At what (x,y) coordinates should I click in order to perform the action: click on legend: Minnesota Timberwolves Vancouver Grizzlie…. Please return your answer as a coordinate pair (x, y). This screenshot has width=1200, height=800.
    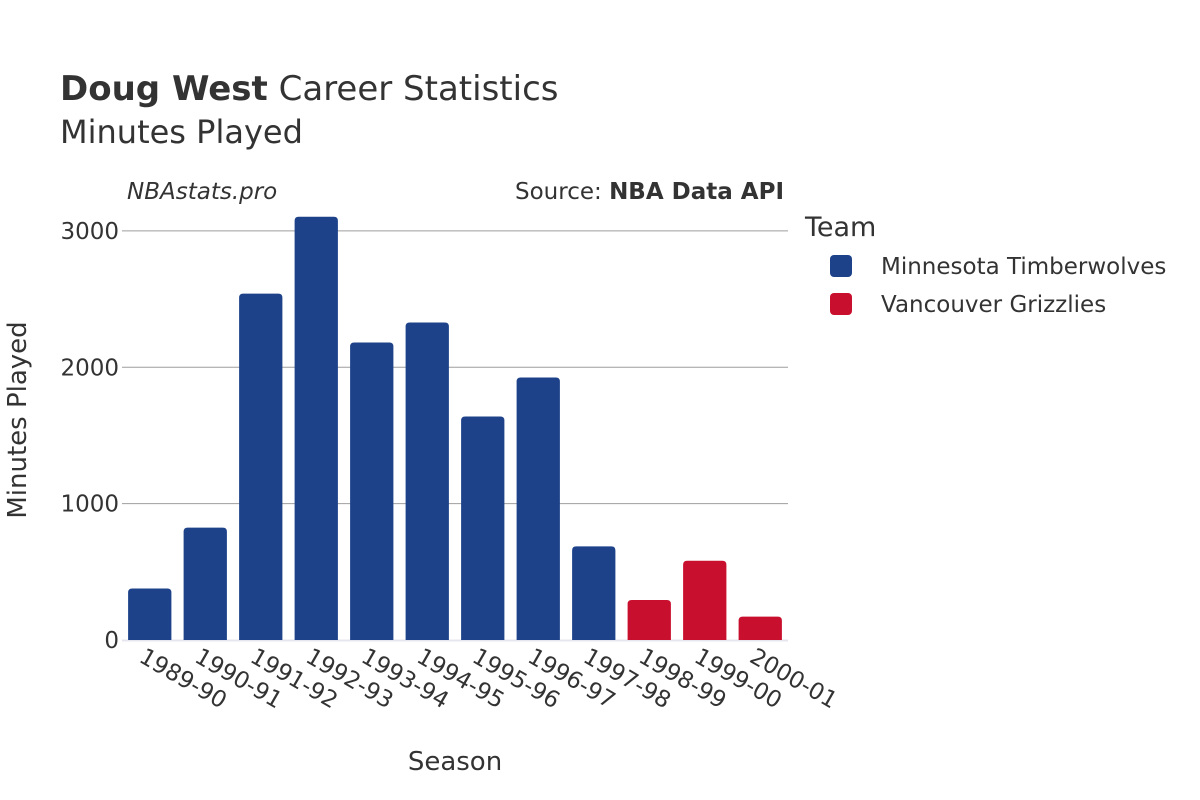
    Looking at the image, I should click on (998, 286).